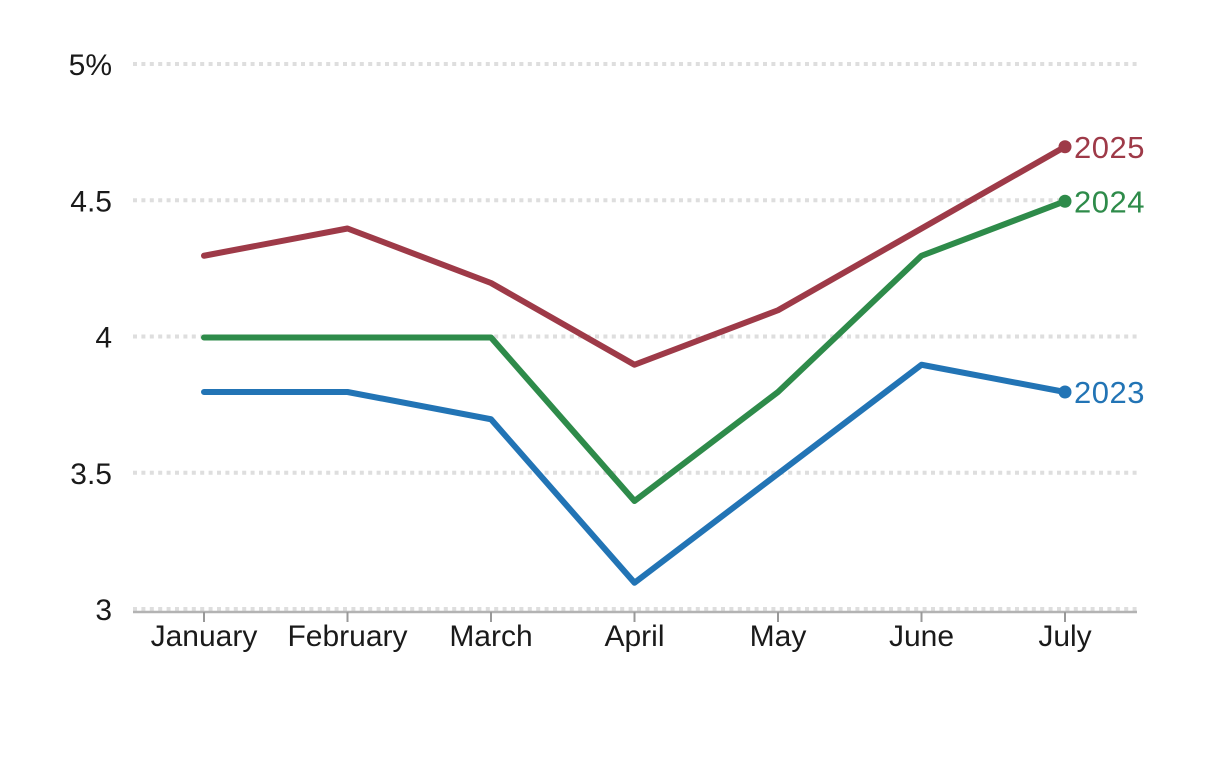  I want to click on series-label-bg-2024, so click(1120, 201).